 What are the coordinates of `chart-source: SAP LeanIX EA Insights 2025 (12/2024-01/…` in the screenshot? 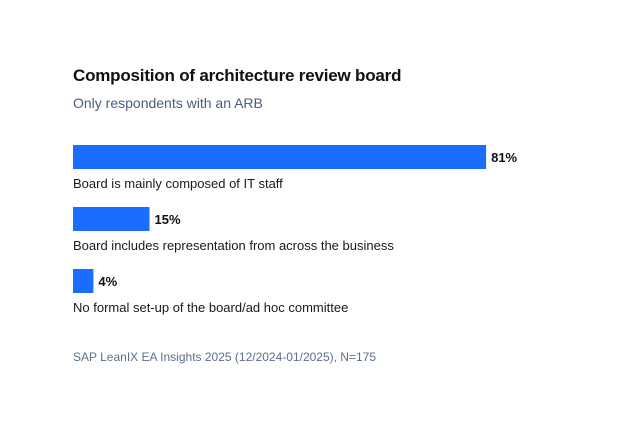 It's located at (224, 357).